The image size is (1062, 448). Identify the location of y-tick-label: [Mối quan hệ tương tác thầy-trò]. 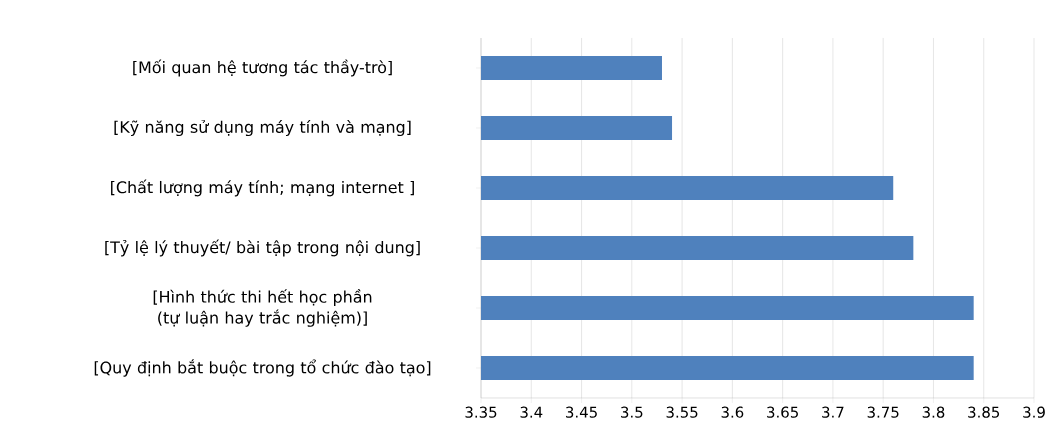
(262, 68).